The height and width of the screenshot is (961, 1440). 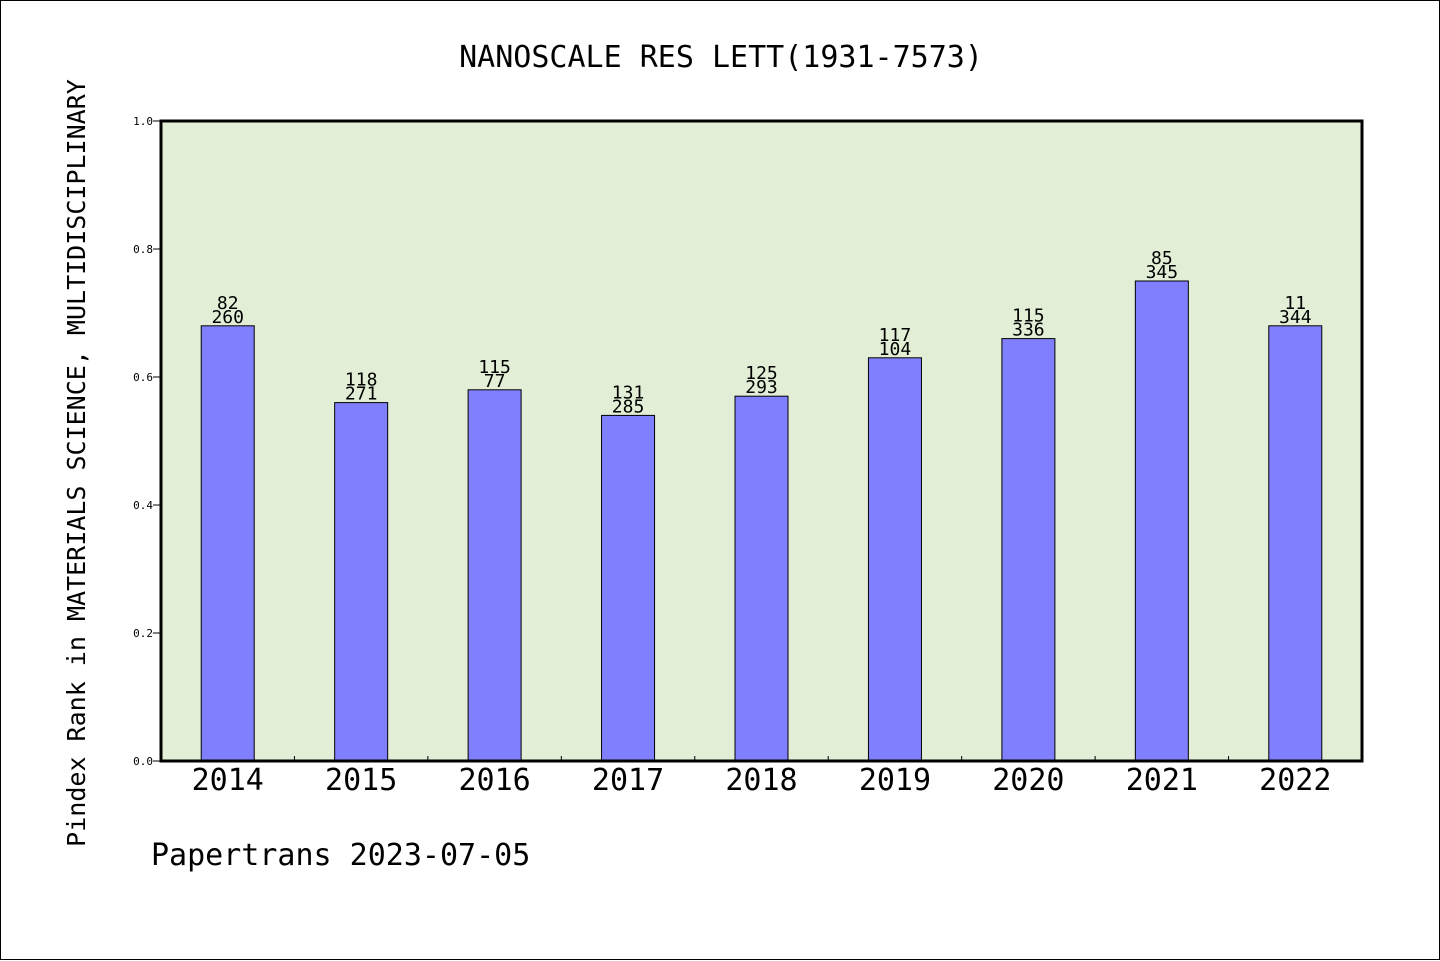 What do you see at coordinates (143, 249) in the screenshot?
I see `y-tick-label: 0.8` at bounding box center [143, 249].